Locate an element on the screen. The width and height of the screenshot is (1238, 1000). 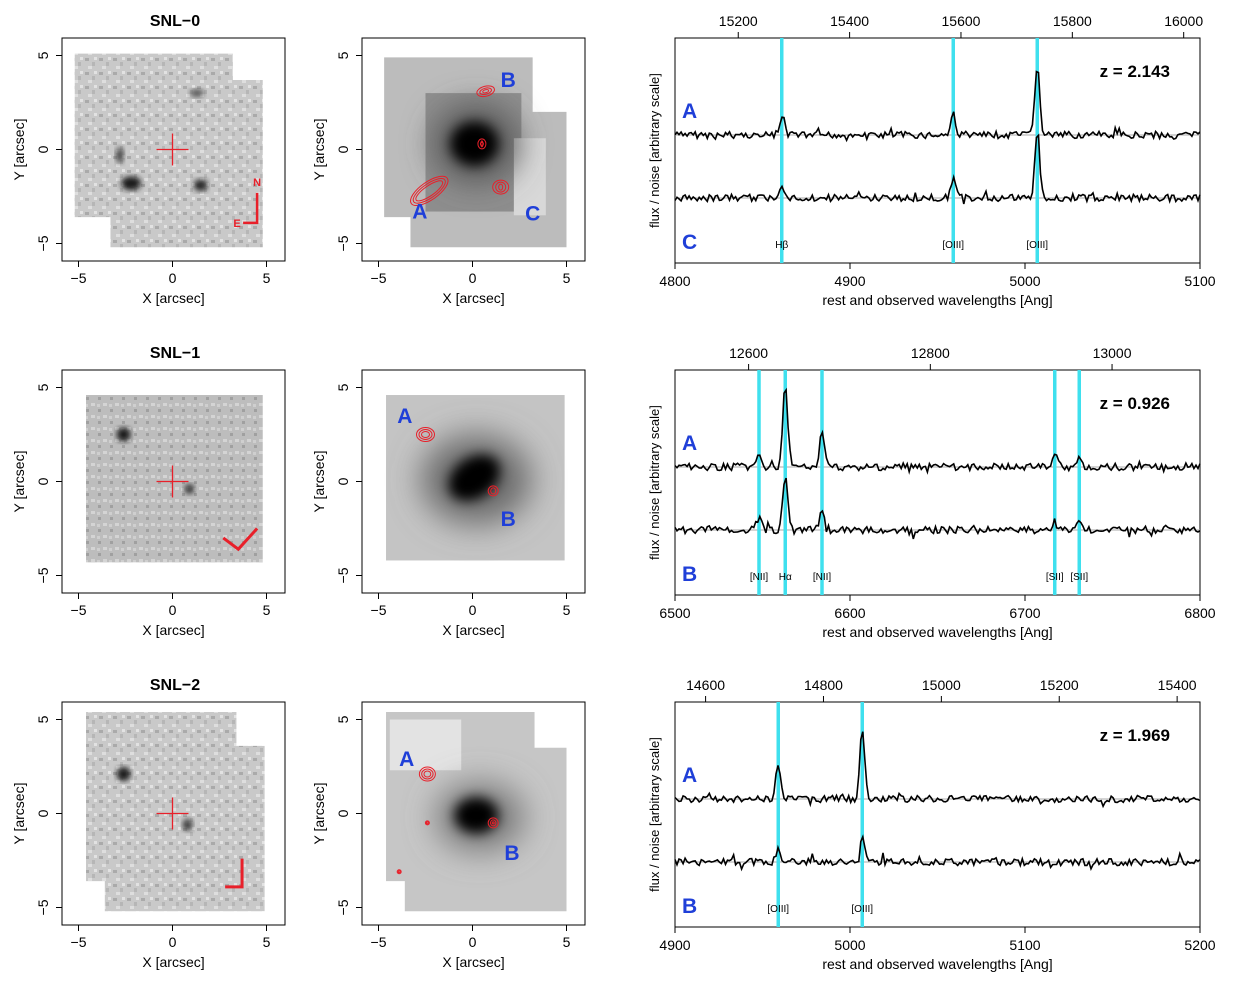
spectrum-frame is located at coordinates (937, 482).